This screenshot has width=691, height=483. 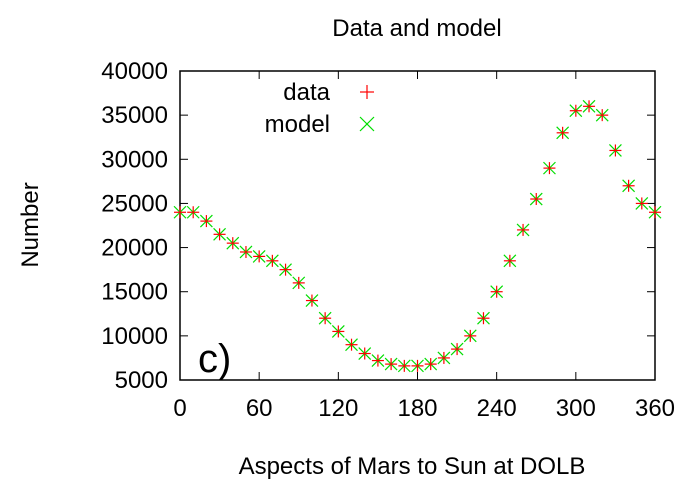 I want to click on x-axis-label: Aspects of Mars to Sun at DOLB, so click(x=412, y=466).